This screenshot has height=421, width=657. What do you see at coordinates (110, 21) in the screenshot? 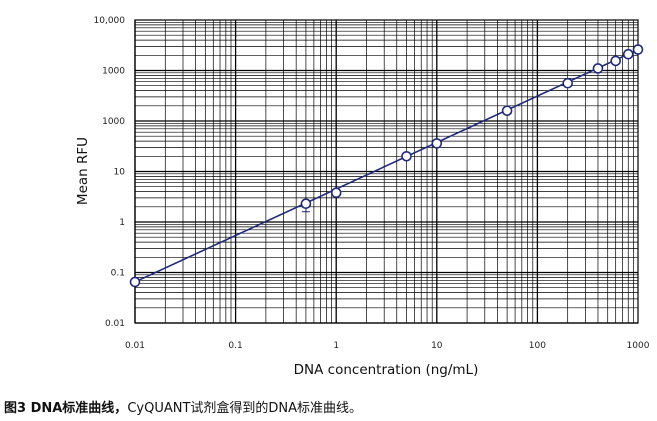
I see `y-tick-label: 10,000` at bounding box center [110, 21].